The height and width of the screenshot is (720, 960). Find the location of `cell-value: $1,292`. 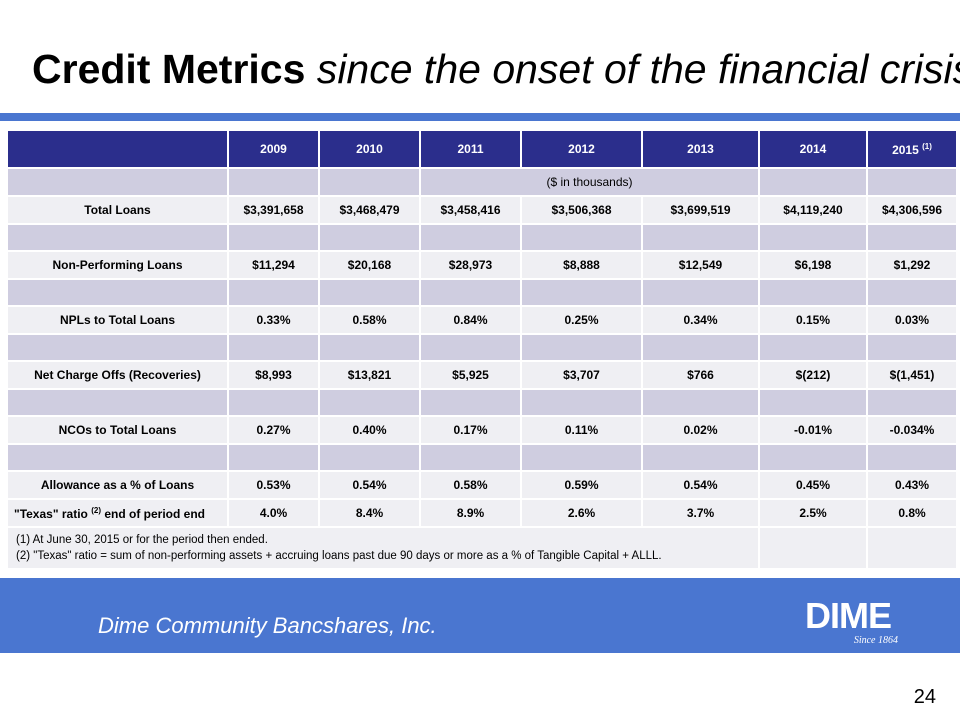

cell-value: $1,292 is located at coordinates (912, 265).